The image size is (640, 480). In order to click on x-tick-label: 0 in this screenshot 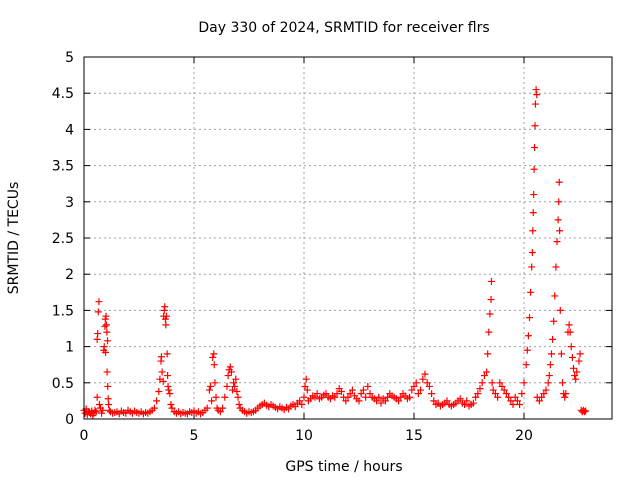, I will do `click(84, 436)`.